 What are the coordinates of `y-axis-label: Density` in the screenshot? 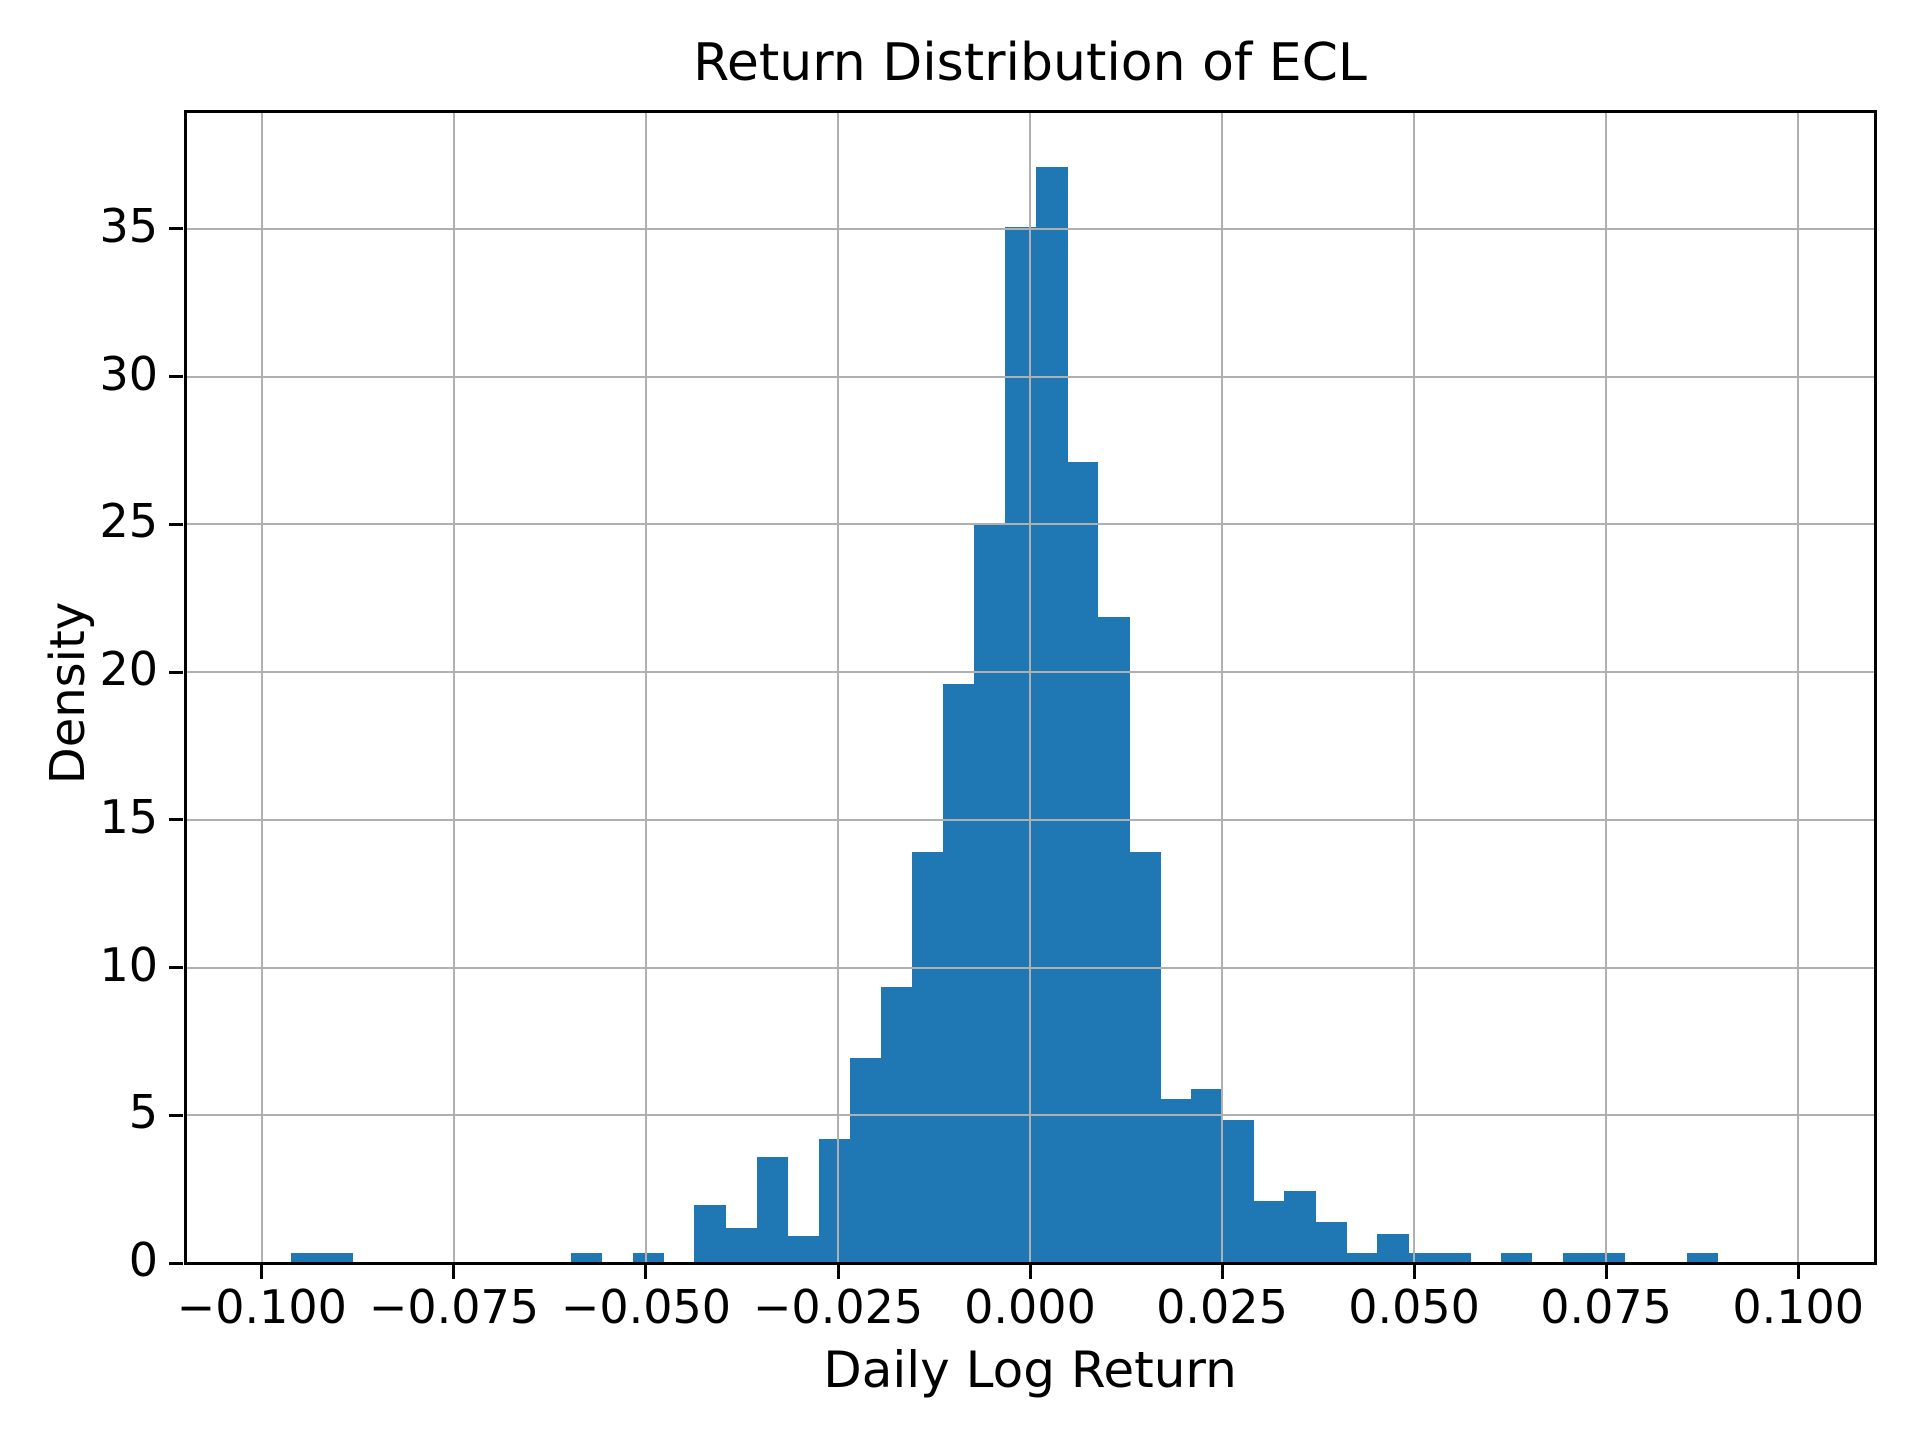 It's located at (68, 693).